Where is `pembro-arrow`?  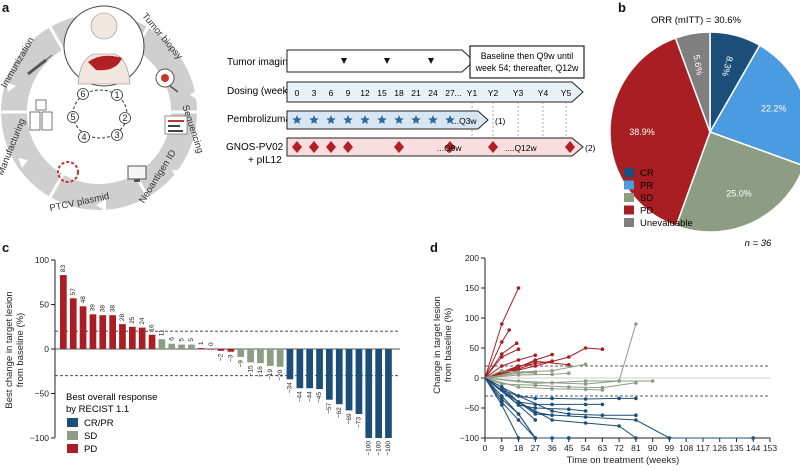
pembro-arrow is located at coordinates (387, 120).